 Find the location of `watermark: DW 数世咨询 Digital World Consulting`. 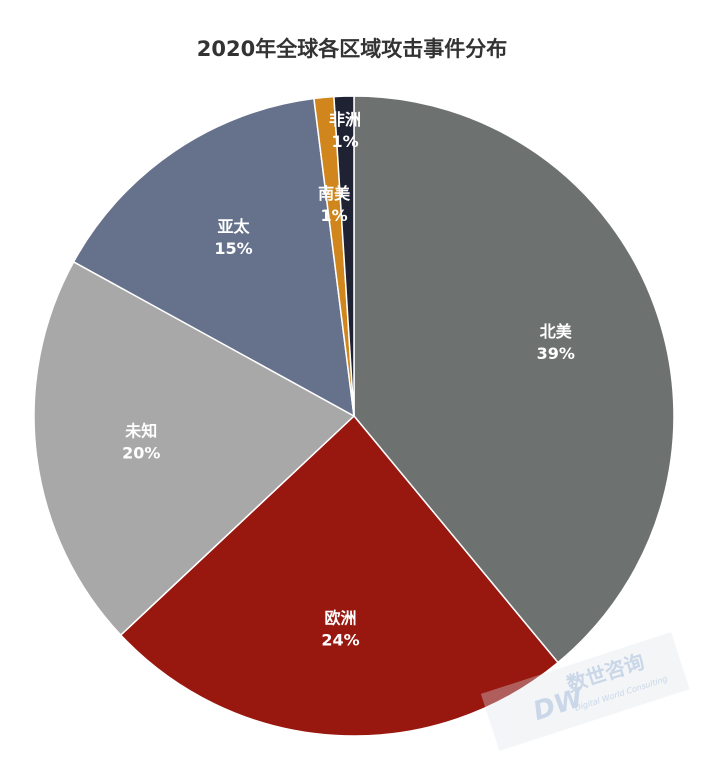

watermark: DW 数世咨询 Digital World Consulting is located at coordinates (585, 691).